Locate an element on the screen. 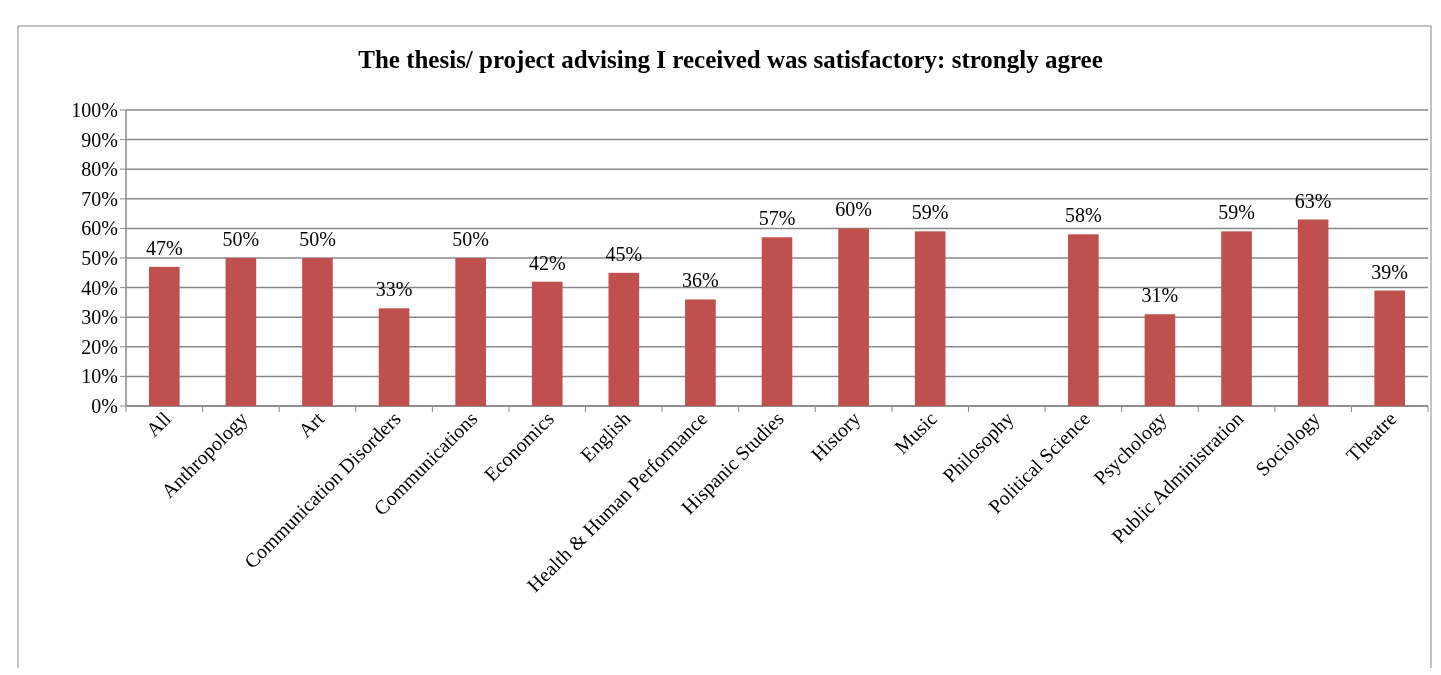  data-label: 57% is located at coordinates (777, 218).